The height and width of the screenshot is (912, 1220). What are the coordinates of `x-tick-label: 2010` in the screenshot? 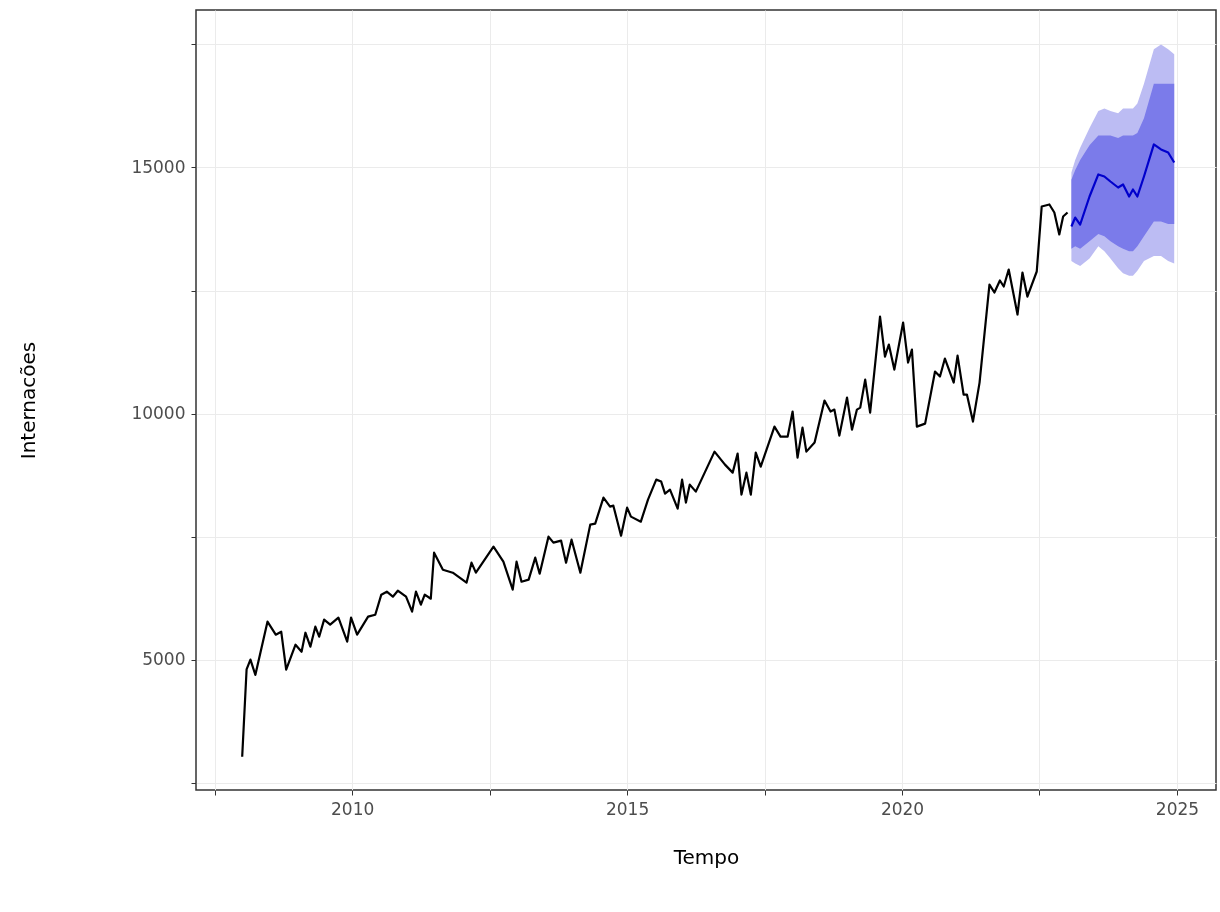 It's located at (353, 808).